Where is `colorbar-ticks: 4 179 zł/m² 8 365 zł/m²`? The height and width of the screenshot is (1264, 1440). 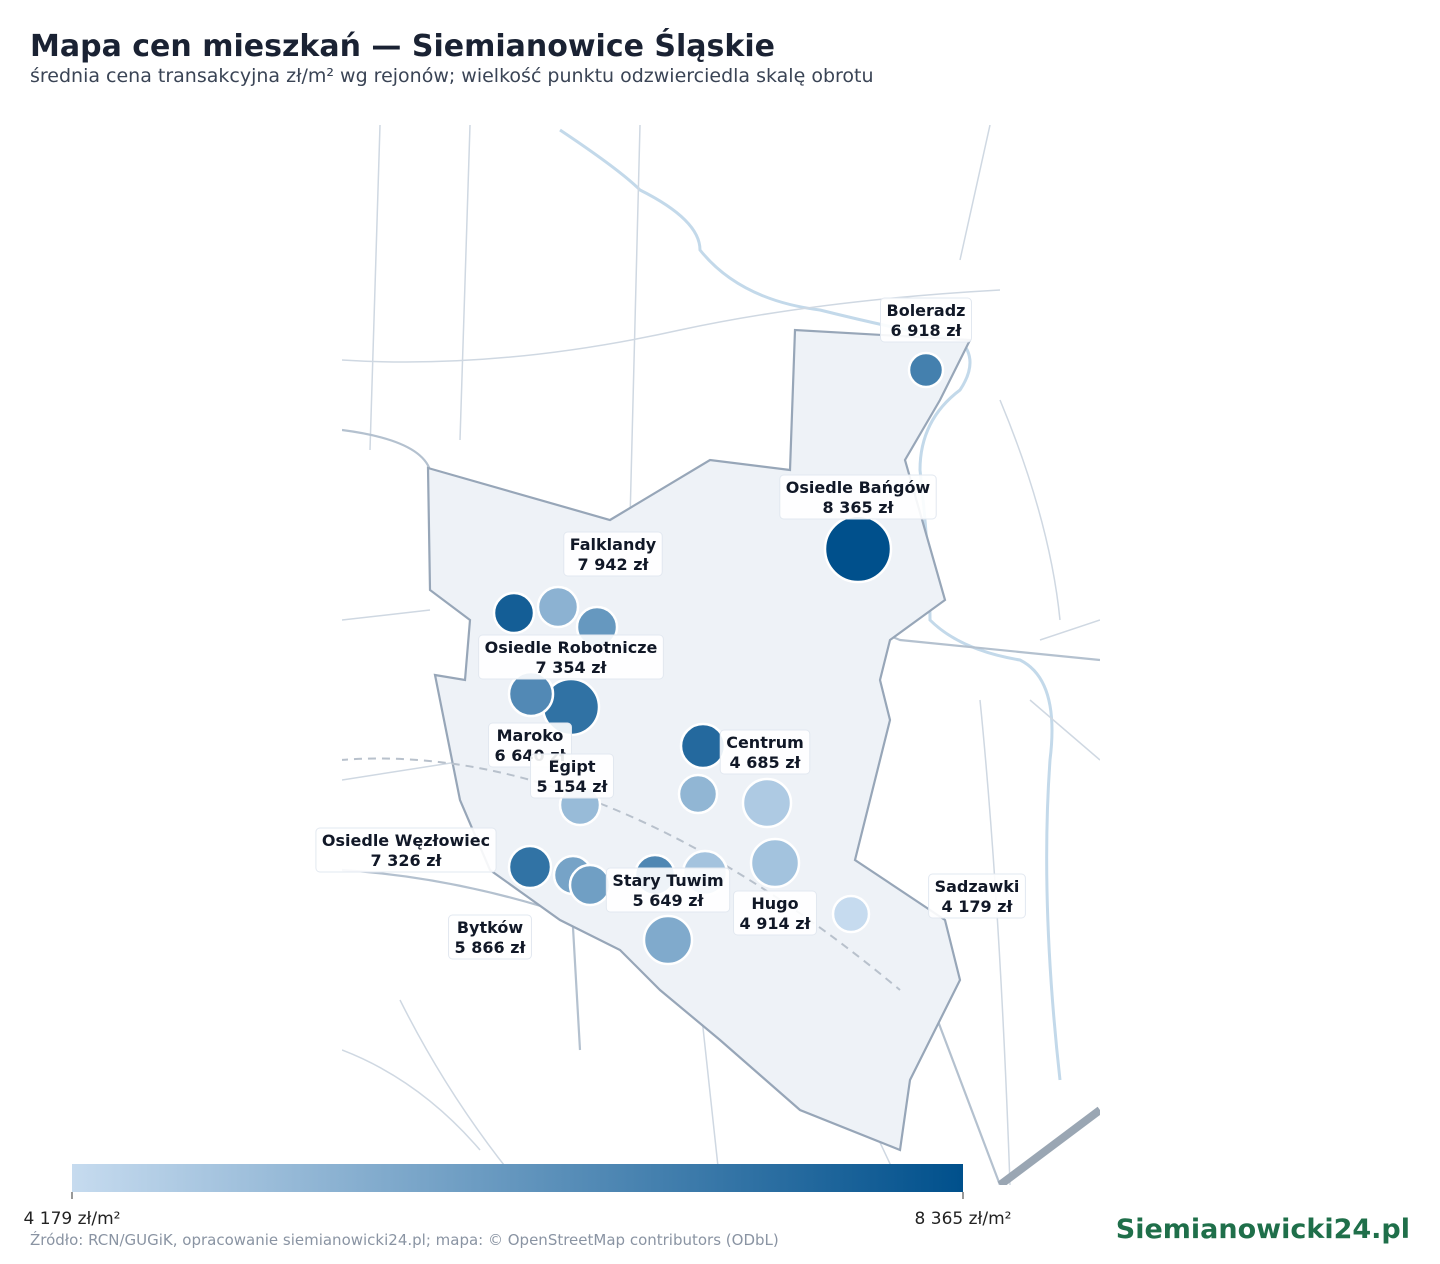 colorbar-ticks: 4 179 zł/m² 8 365 zł/m² is located at coordinates (518, 1210).